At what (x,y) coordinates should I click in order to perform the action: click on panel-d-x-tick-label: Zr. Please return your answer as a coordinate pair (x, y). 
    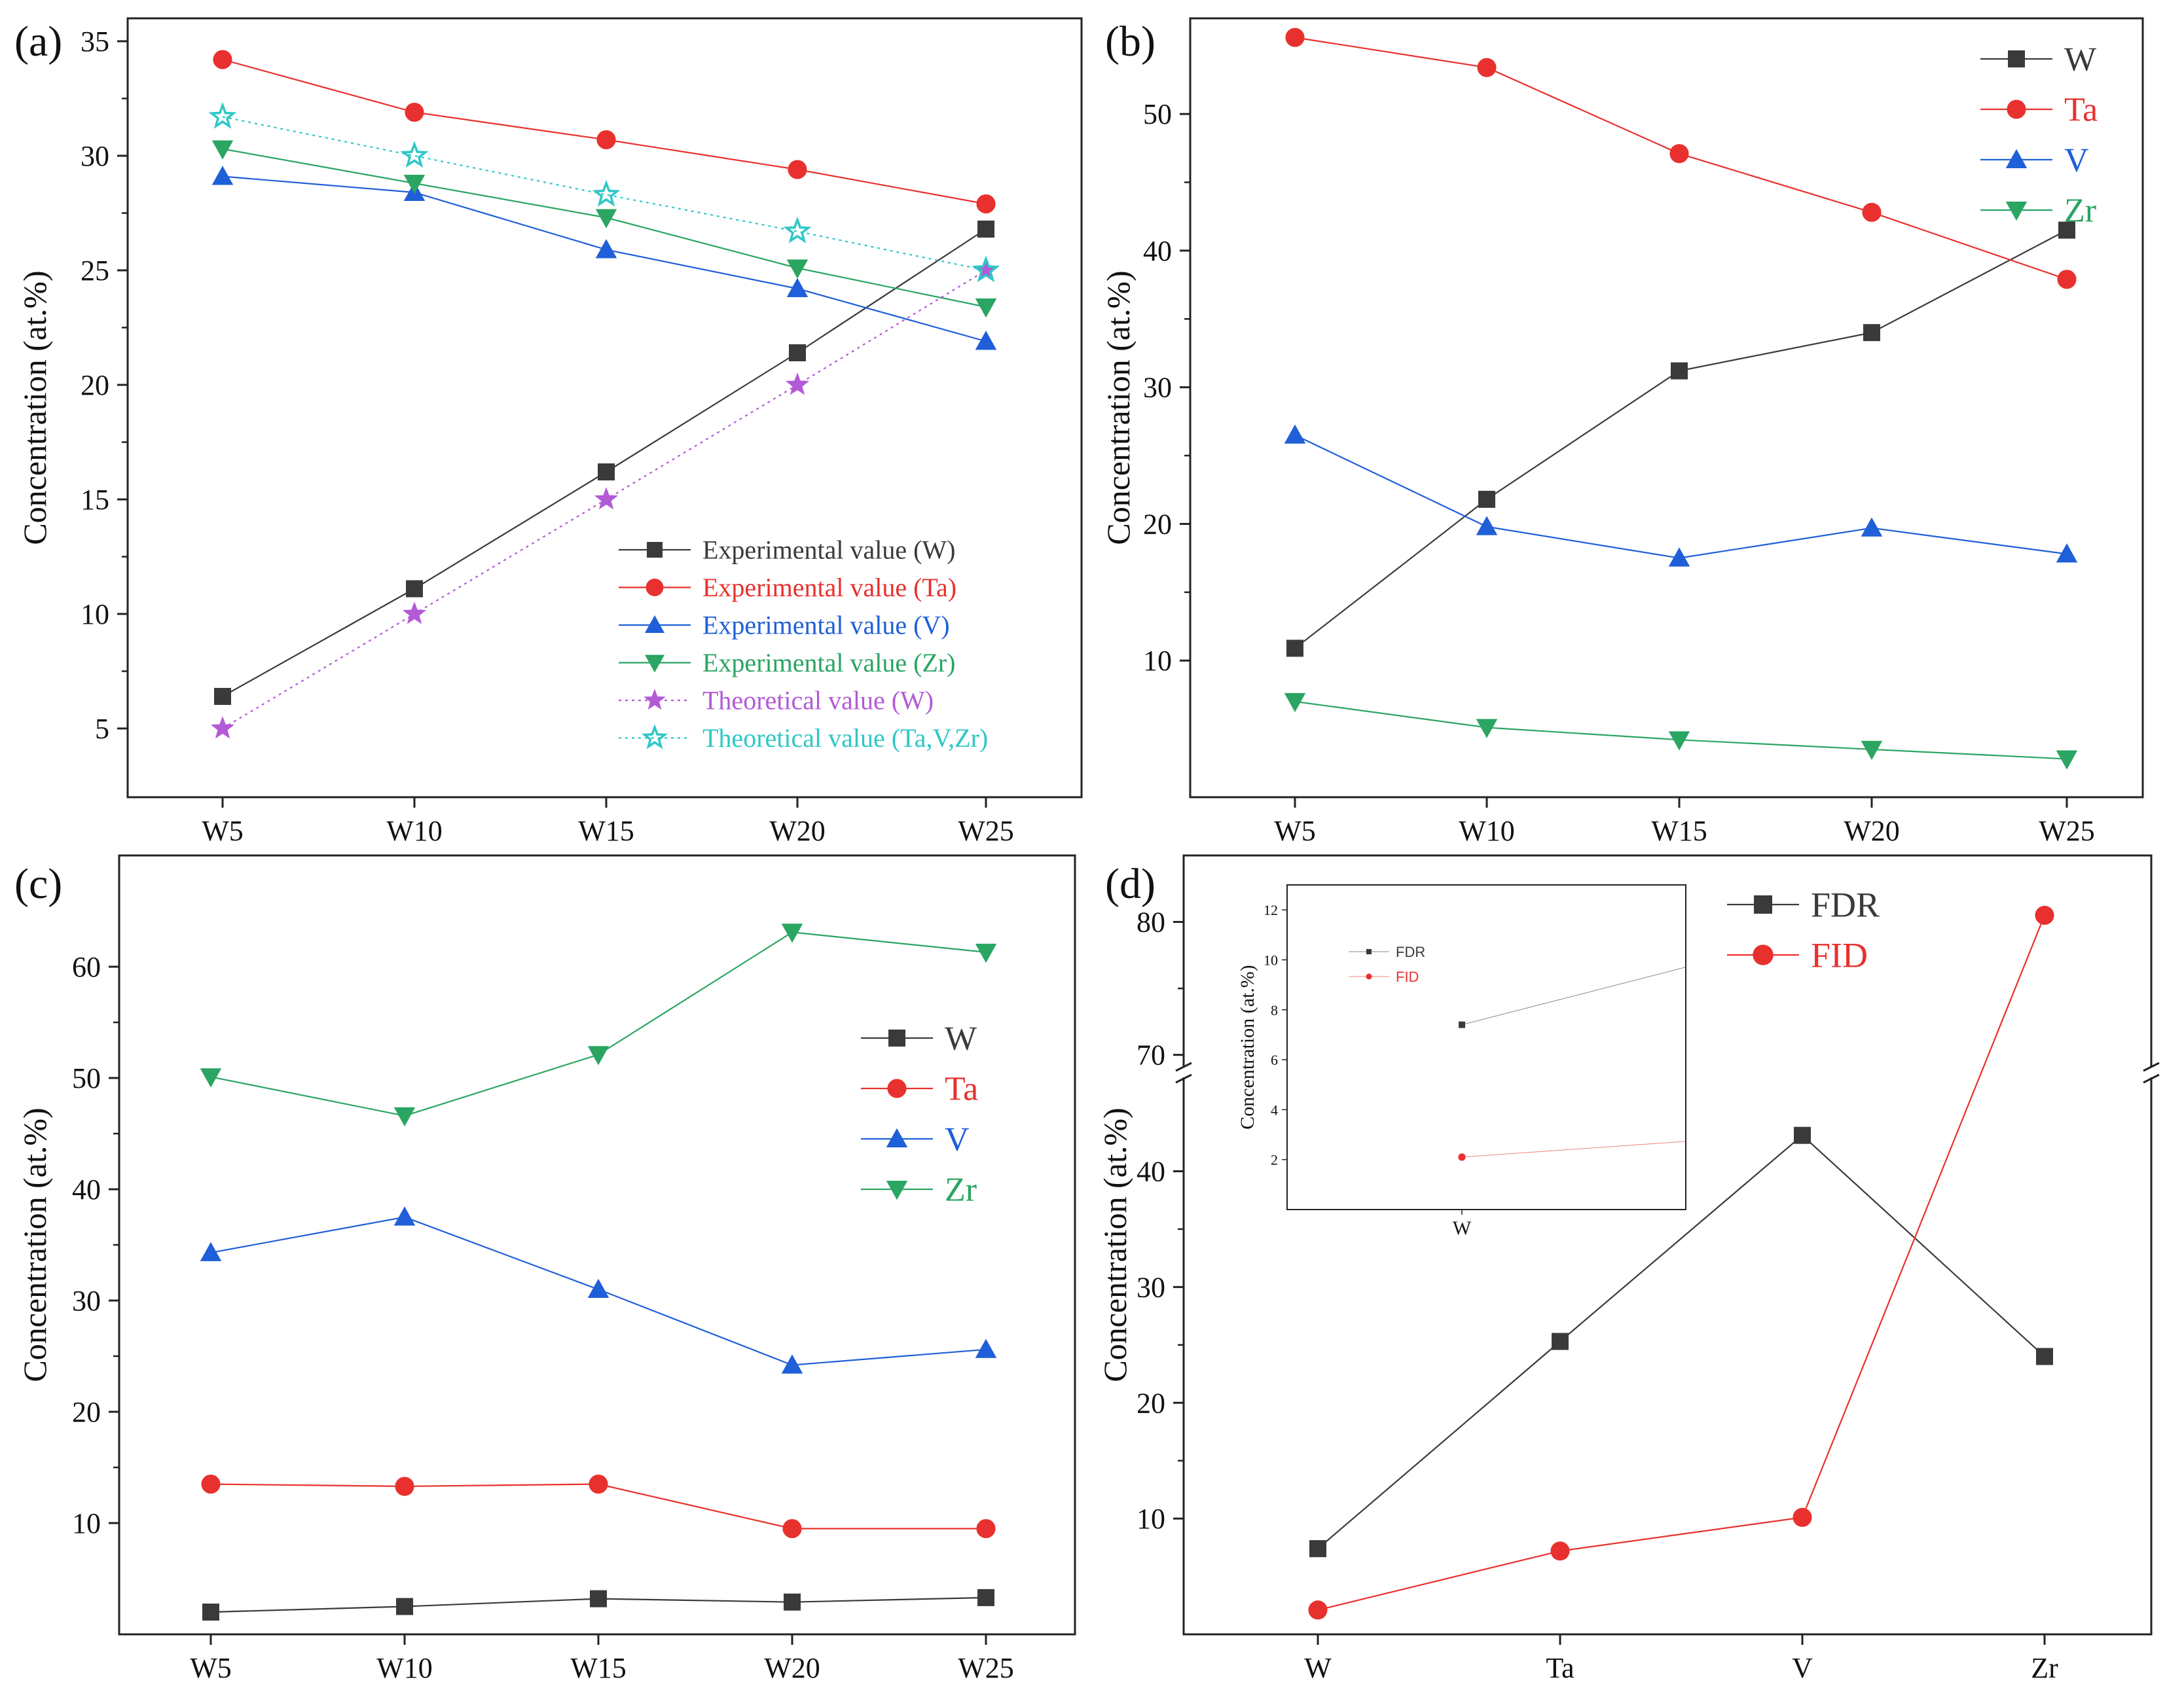
    Looking at the image, I should click on (2044, 1668).